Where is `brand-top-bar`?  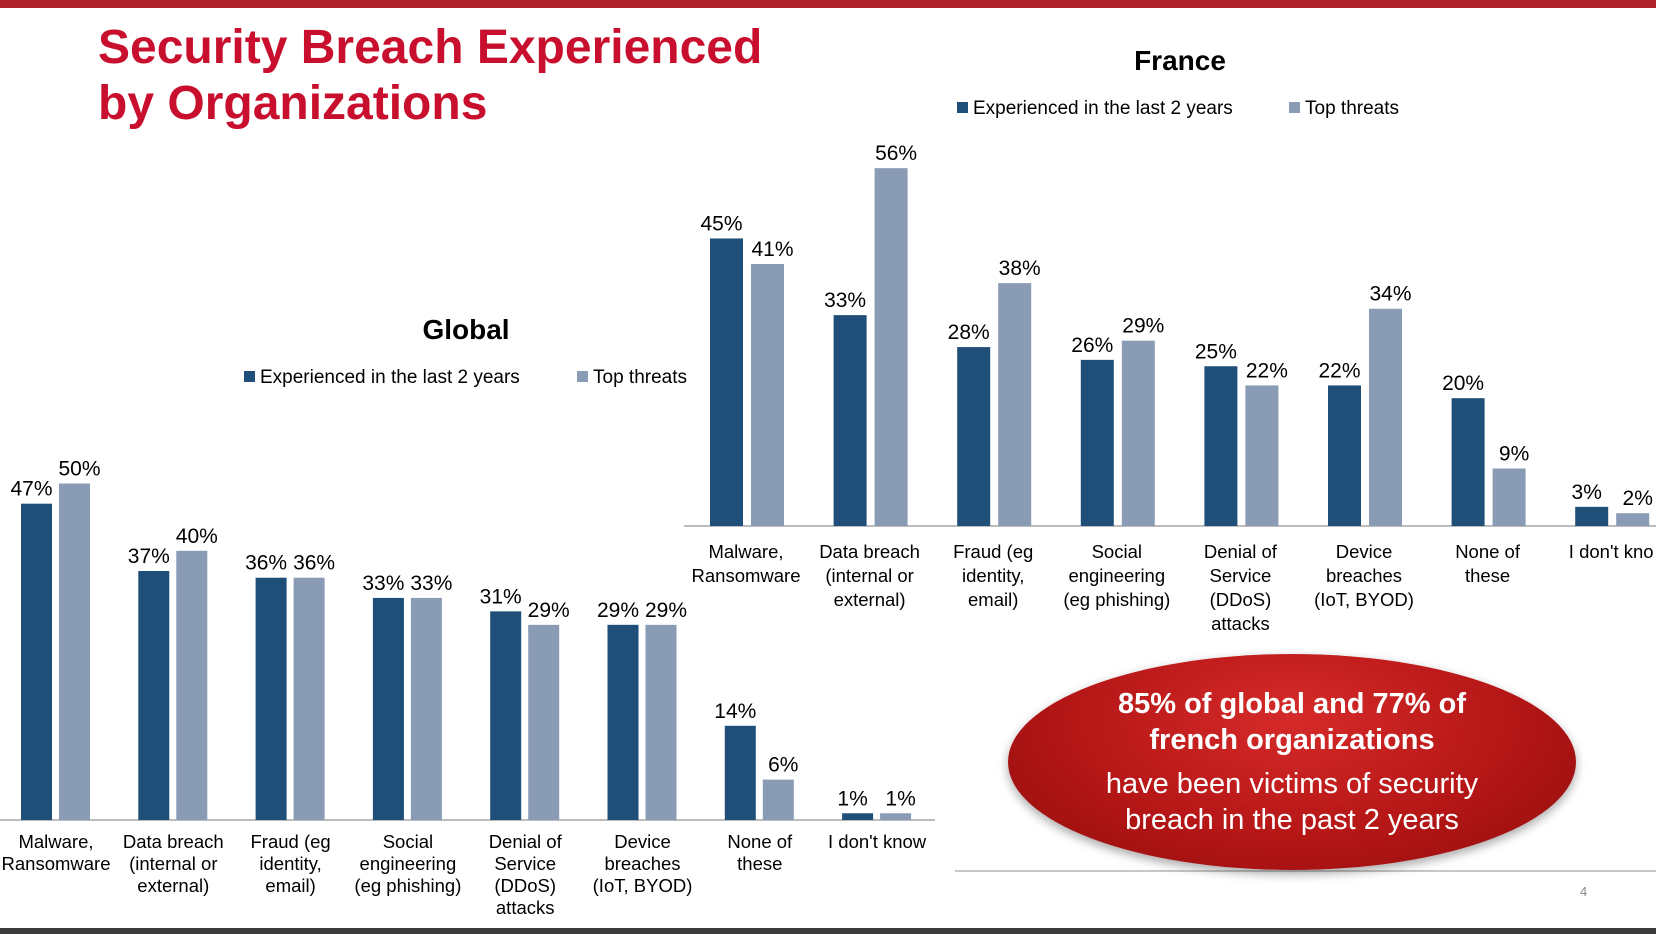 brand-top-bar is located at coordinates (828, 4).